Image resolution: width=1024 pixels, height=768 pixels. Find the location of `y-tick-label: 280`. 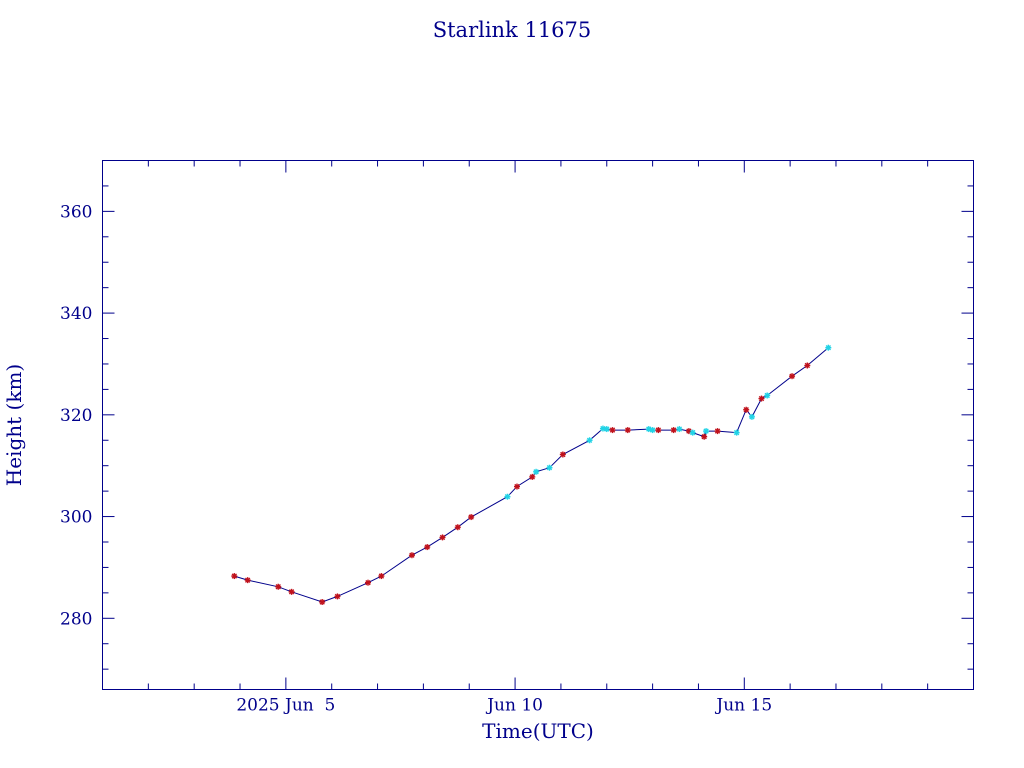

y-tick-label: 280 is located at coordinates (76, 619).